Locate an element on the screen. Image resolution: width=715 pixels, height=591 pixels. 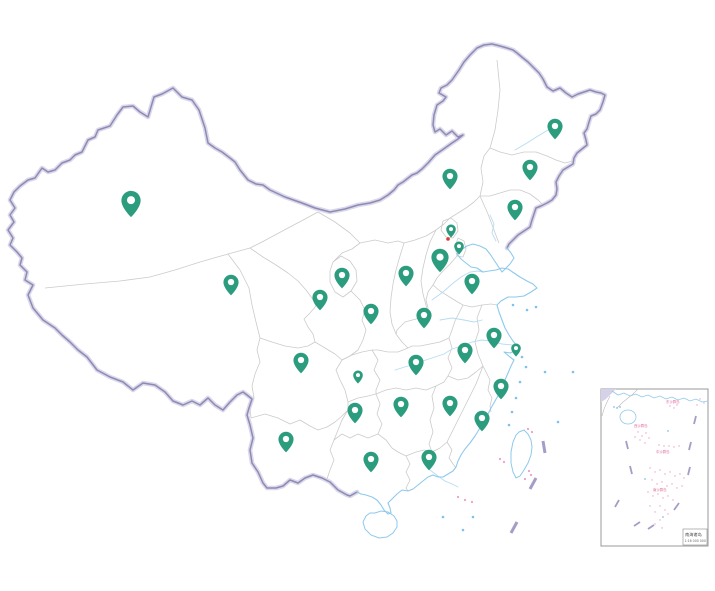
capital-dot is located at coordinates (448, 239).